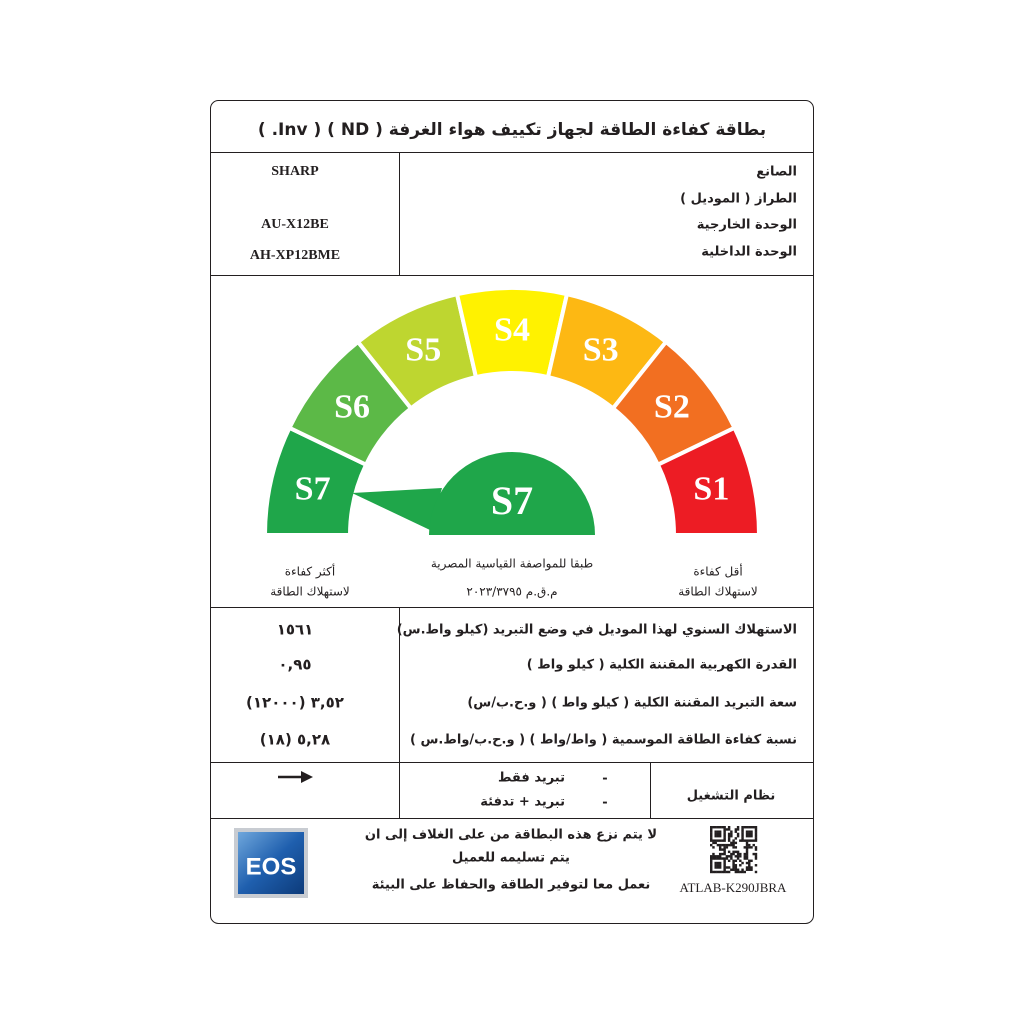 The height and width of the screenshot is (1024, 1024). What do you see at coordinates (604, 803) in the screenshot?
I see `option-marker: -` at bounding box center [604, 803].